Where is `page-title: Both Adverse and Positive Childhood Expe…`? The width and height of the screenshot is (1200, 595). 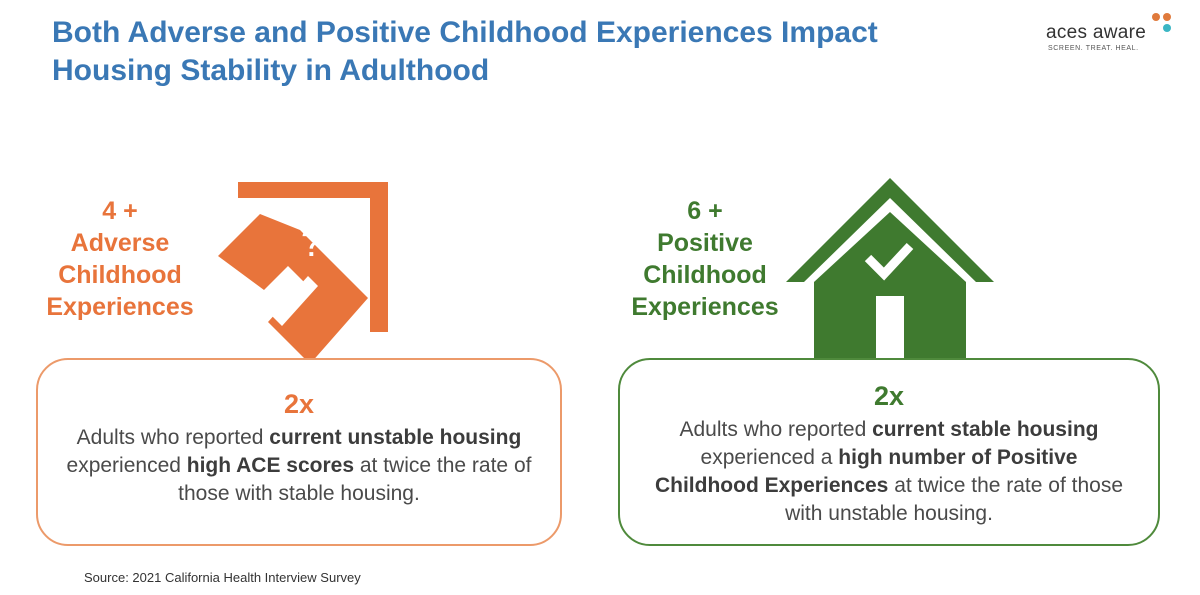
page-title: Both Adverse and Positive Childhood Expe… is located at coordinates (532, 52).